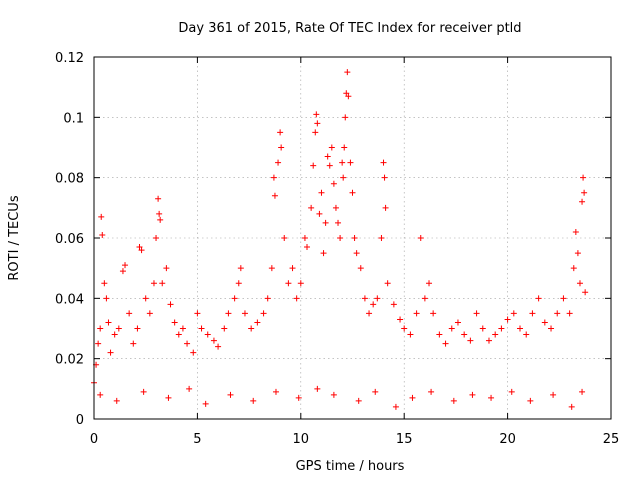 The width and height of the screenshot is (640, 480). What do you see at coordinates (611, 439) in the screenshot?
I see `x-tick-label: 25` at bounding box center [611, 439].